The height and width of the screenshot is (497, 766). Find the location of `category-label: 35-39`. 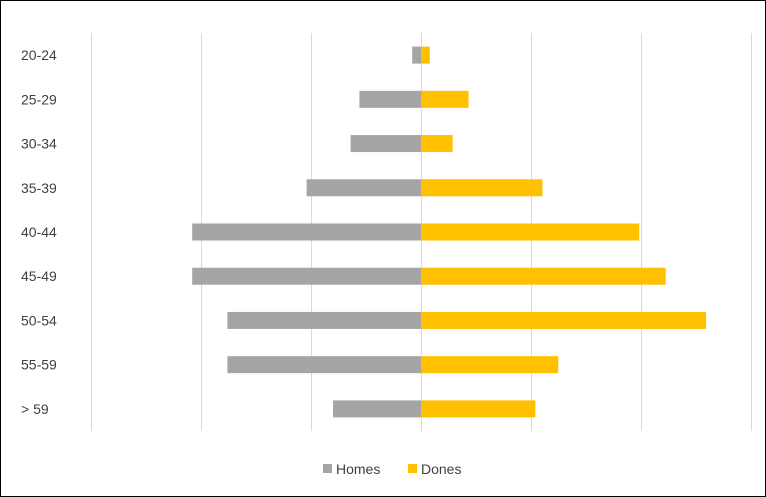

category-label: 35-39 is located at coordinates (39, 188).